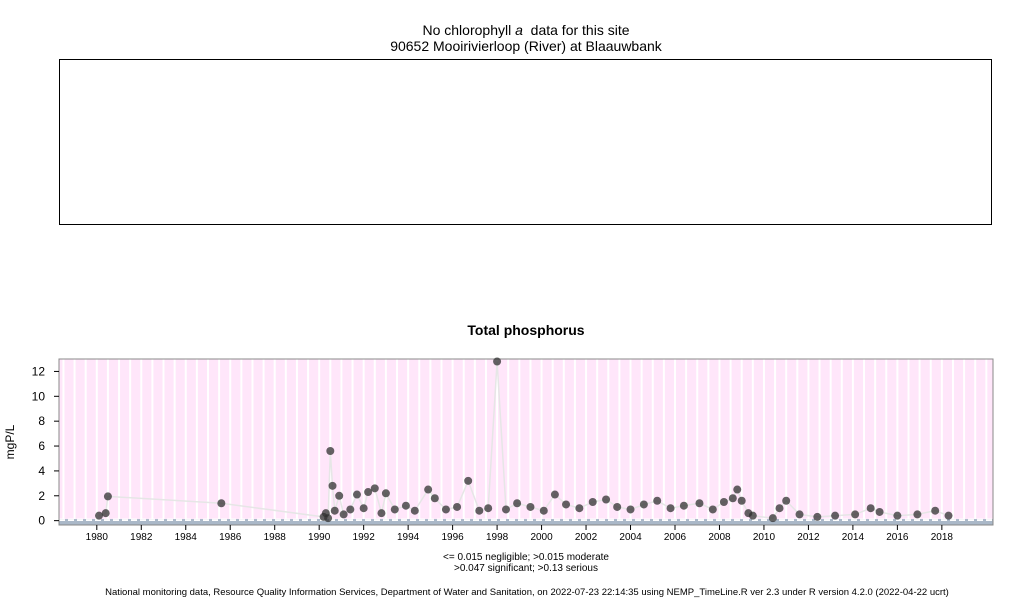 The width and height of the screenshot is (1024, 600). What do you see at coordinates (41, 421) in the screenshot?
I see `y-tick-label: 8` at bounding box center [41, 421].